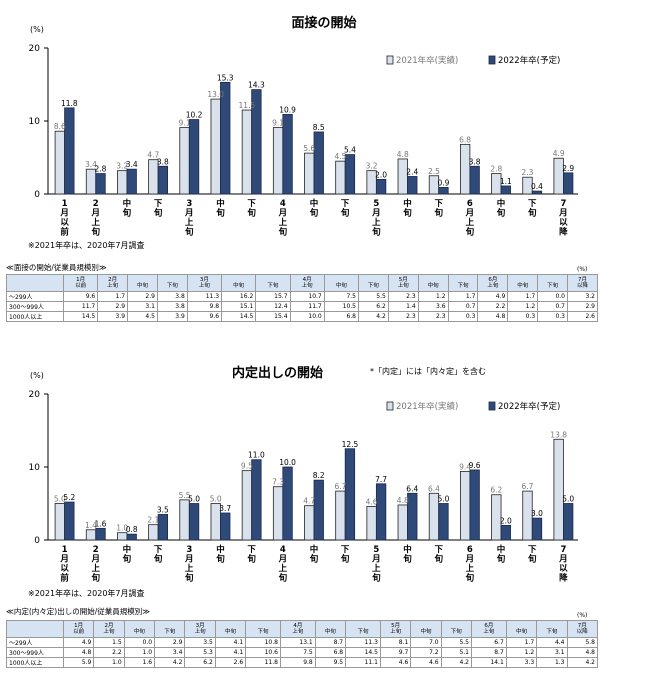 The width and height of the screenshot is (648, 692). I want to click on table-cell: 8.7, so click(488, 652).